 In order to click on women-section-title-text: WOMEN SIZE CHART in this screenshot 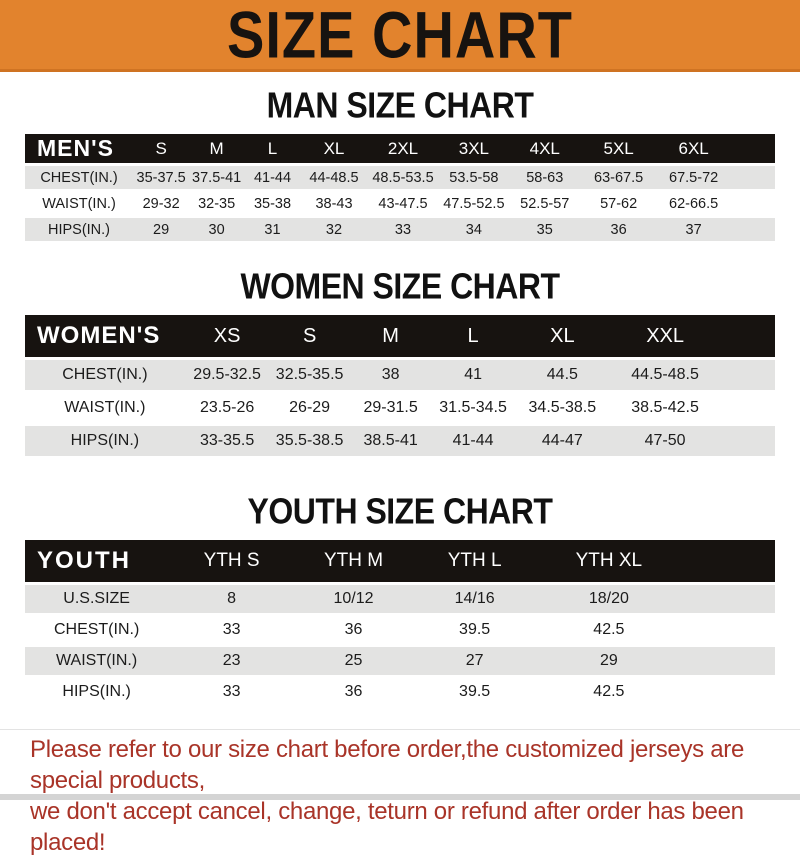, I will do `click(400, 286)`.